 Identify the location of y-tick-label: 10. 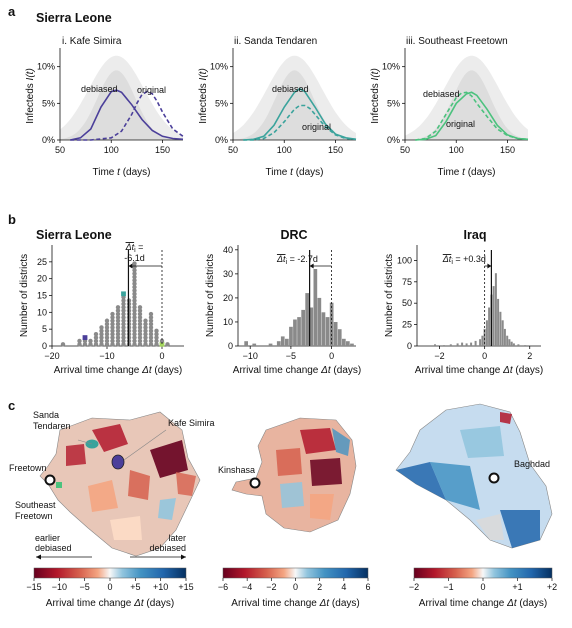
(228, 322).